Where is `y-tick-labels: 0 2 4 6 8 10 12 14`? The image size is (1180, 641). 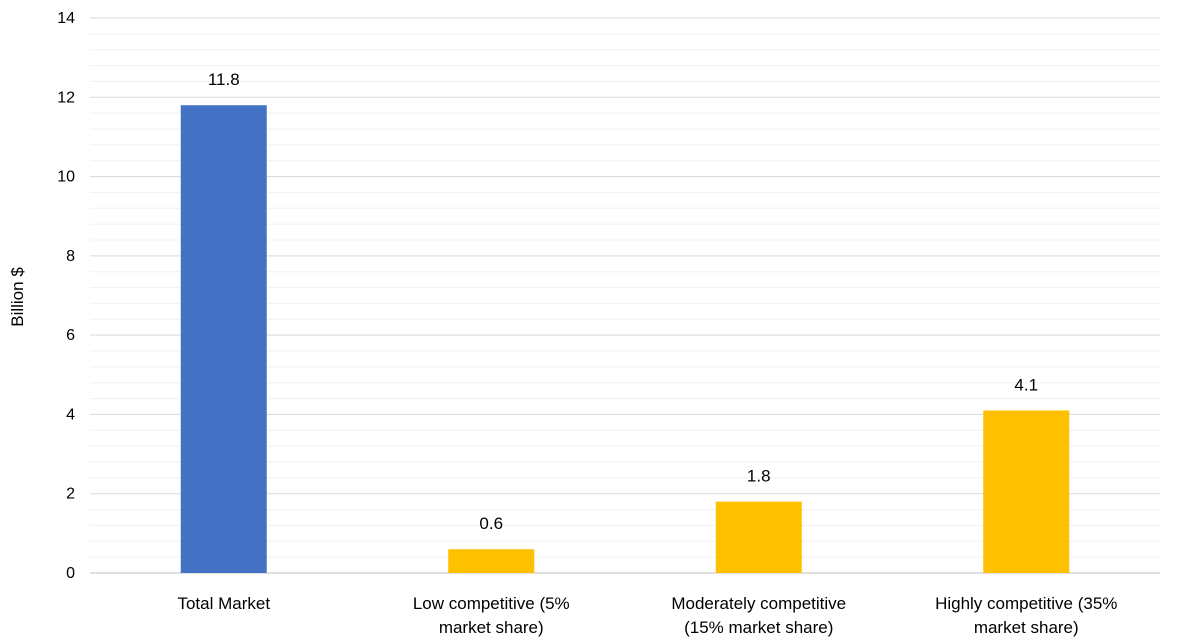 y-tick-labels: 0 2 4 6 8 10 12 14 is located at coordinates (66, 296).